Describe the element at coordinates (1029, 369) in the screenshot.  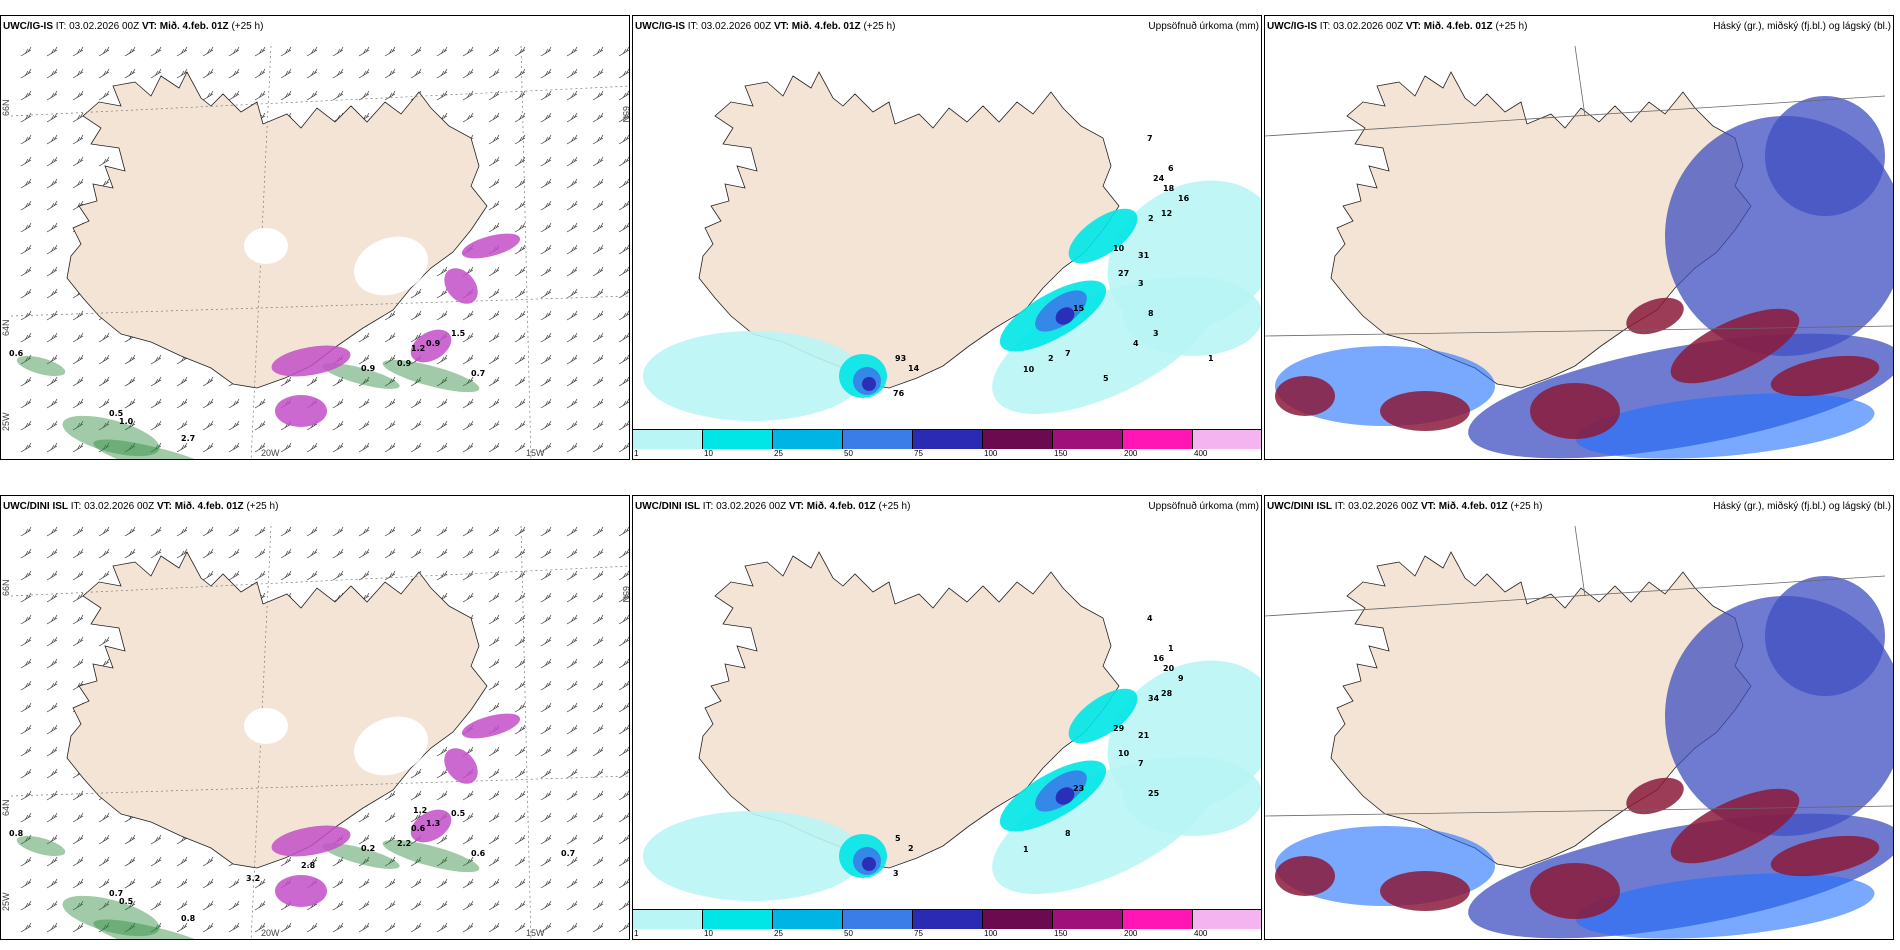
I see `map-value-label: 10` at that location.